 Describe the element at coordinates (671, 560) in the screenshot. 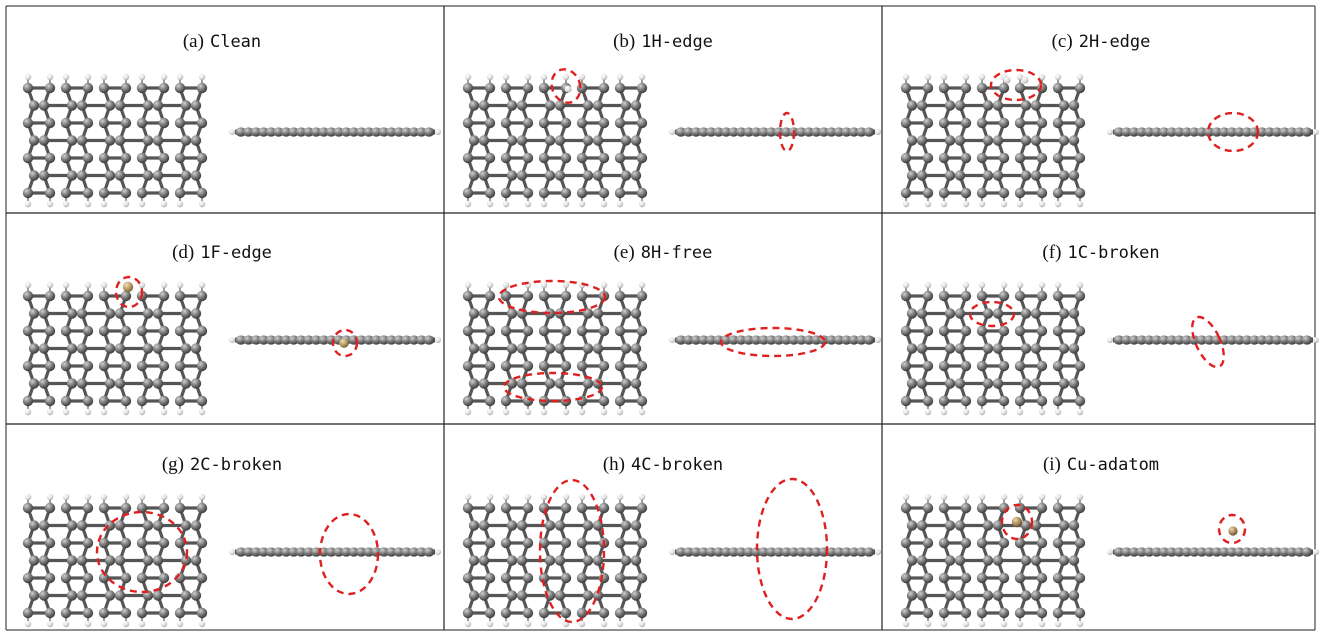

I see `panel-h` at that location.